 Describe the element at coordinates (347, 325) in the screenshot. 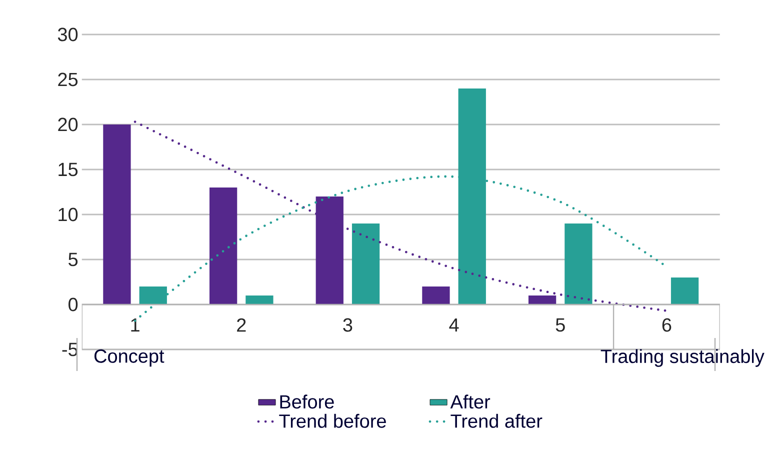

I see `x-tick-label: 3` at that location.